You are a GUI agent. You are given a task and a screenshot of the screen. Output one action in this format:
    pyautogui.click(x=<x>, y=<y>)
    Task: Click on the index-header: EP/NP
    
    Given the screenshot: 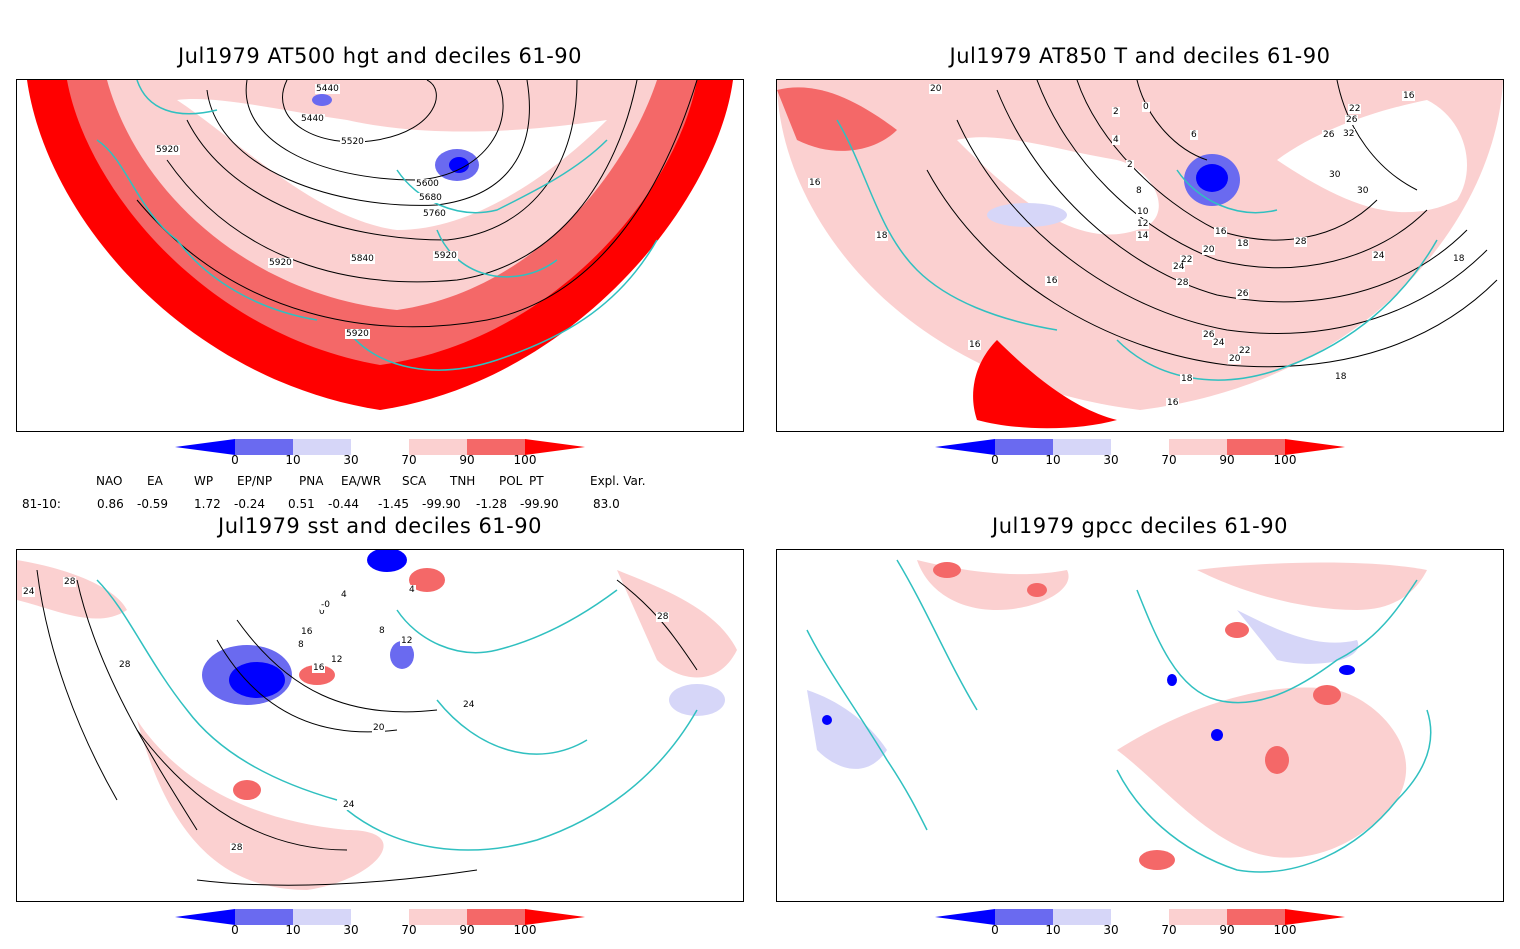 What is the action you would take?
    pyautogui.click(x=255, y=481)
    